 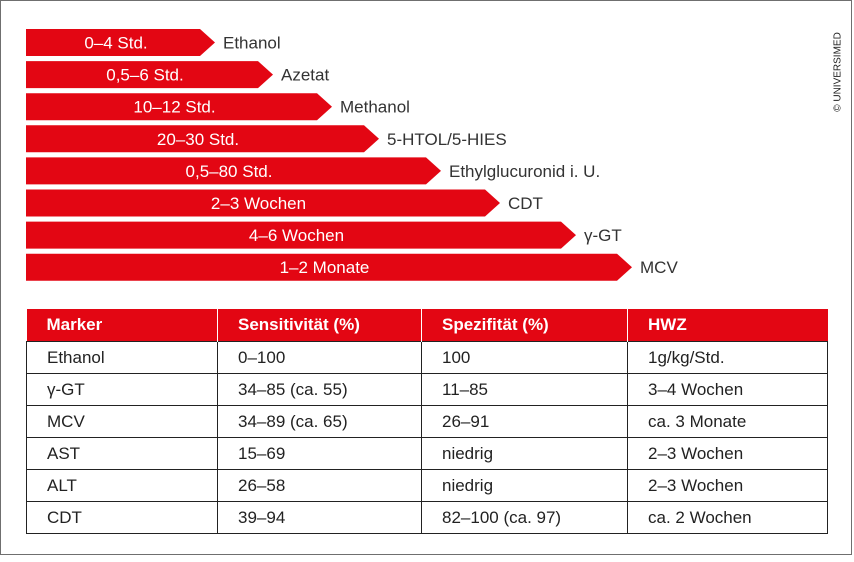 I want to click on header-specificity: Spezifität (%), so click(x=524, y=325).